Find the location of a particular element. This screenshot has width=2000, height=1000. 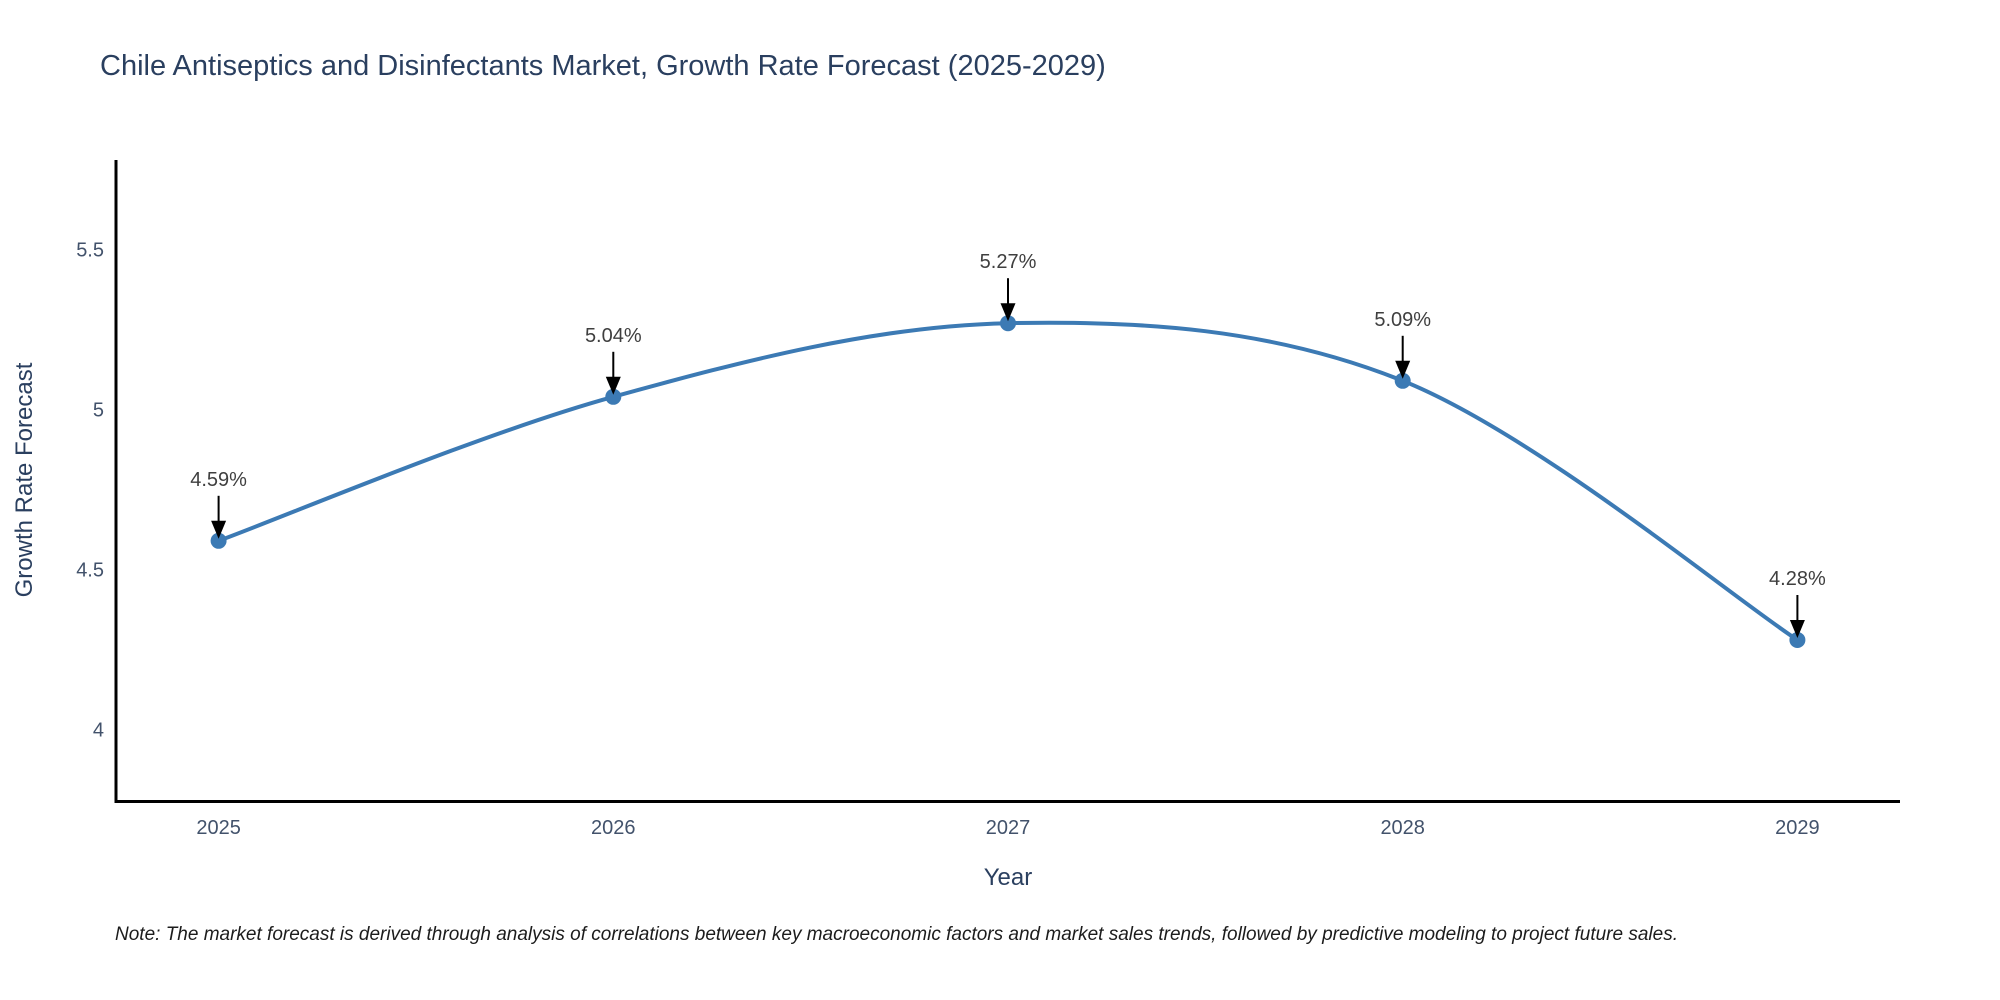

x-tick-label: 2026 is located at coordinates (613, 828).